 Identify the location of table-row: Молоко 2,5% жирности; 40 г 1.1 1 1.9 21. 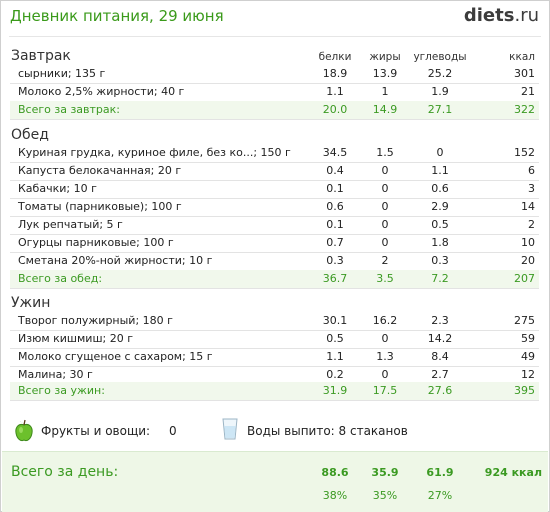
(274, 92).